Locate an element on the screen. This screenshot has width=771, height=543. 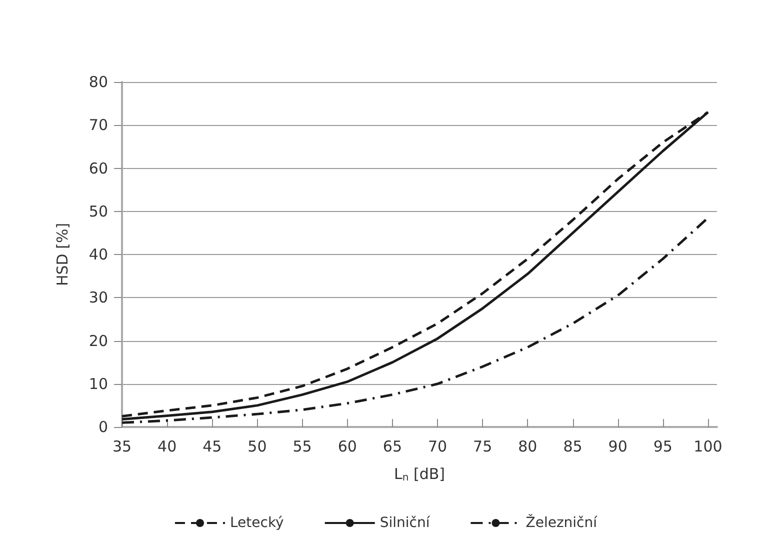
x-tick-label: 95 is located at coordinates (662, 447).